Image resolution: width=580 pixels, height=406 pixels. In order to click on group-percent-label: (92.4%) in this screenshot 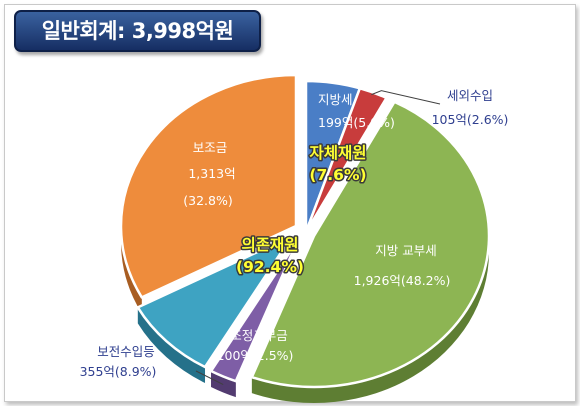, I will do `click(270, 267)`.